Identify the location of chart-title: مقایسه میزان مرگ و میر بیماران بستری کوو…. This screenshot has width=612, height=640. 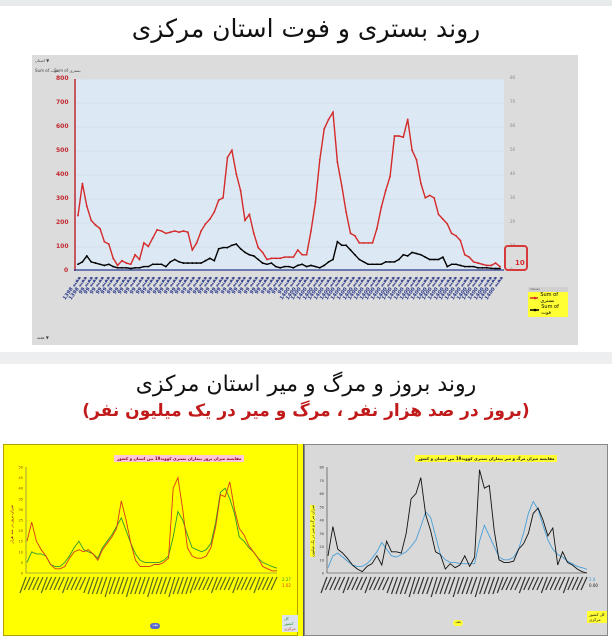
(486, 458).